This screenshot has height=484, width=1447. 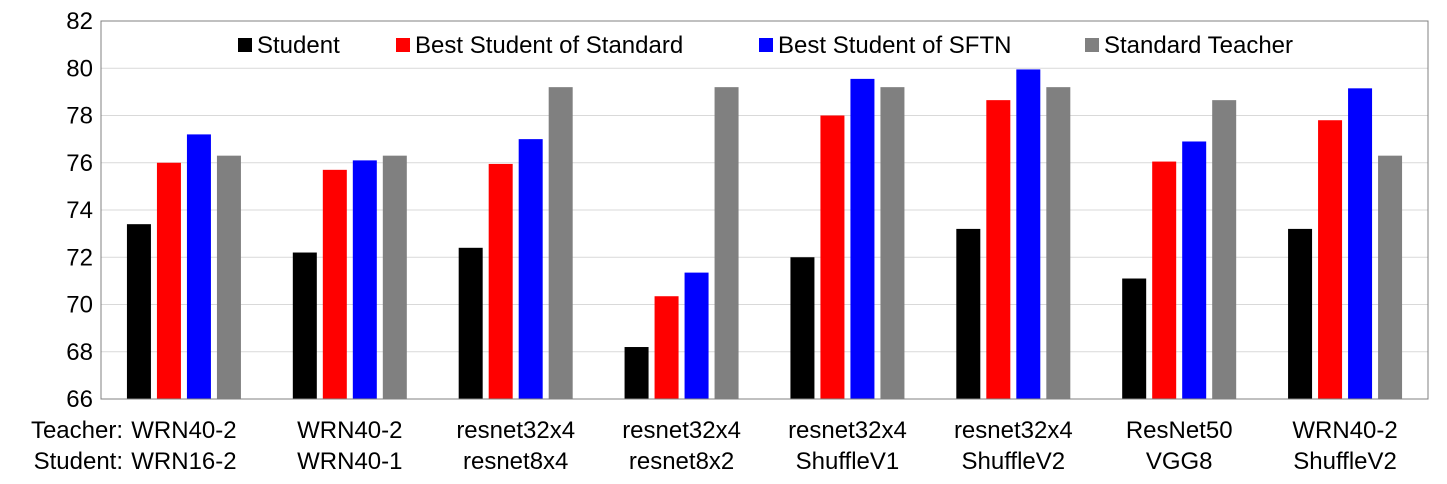 I want to click on y-axis-tick-labels: 66 68 70 72 74 76 78 80 82, so click(x=79, y=210).